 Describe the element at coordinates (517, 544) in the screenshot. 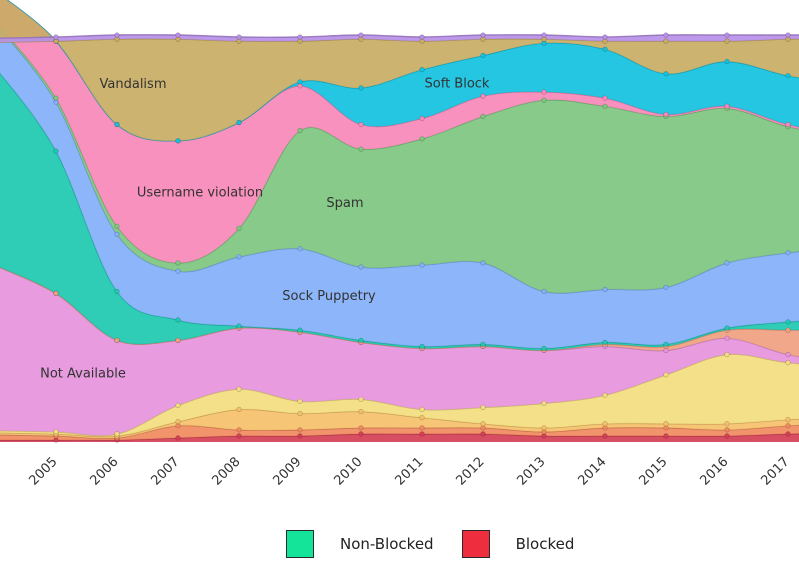

I see `legend-item-blocked: Blocked` at that location.